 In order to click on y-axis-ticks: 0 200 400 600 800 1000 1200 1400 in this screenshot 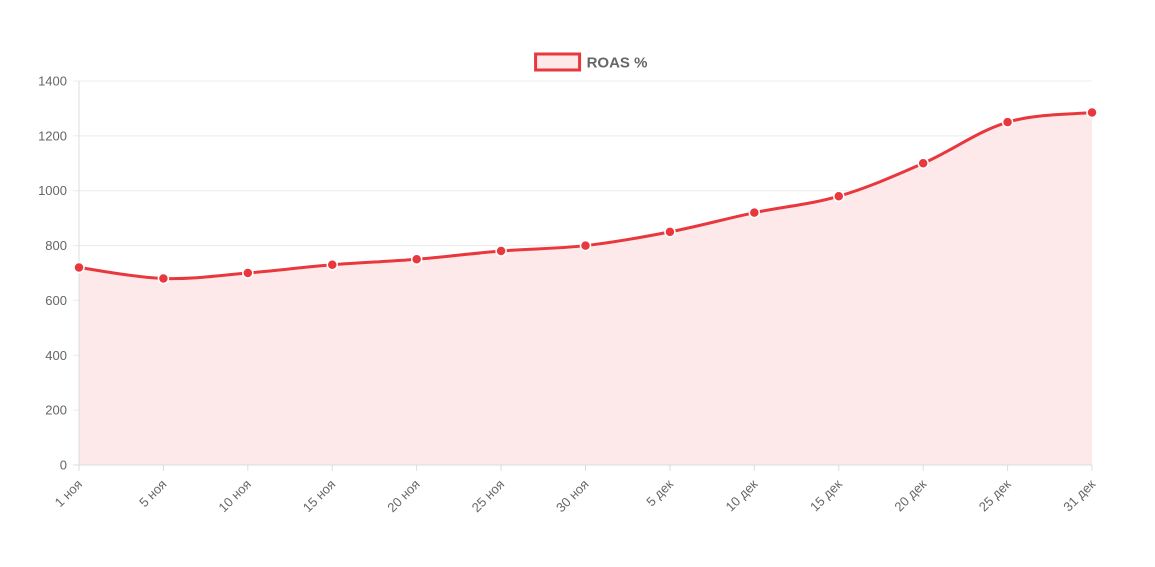, I will do `click(52, 273)`.